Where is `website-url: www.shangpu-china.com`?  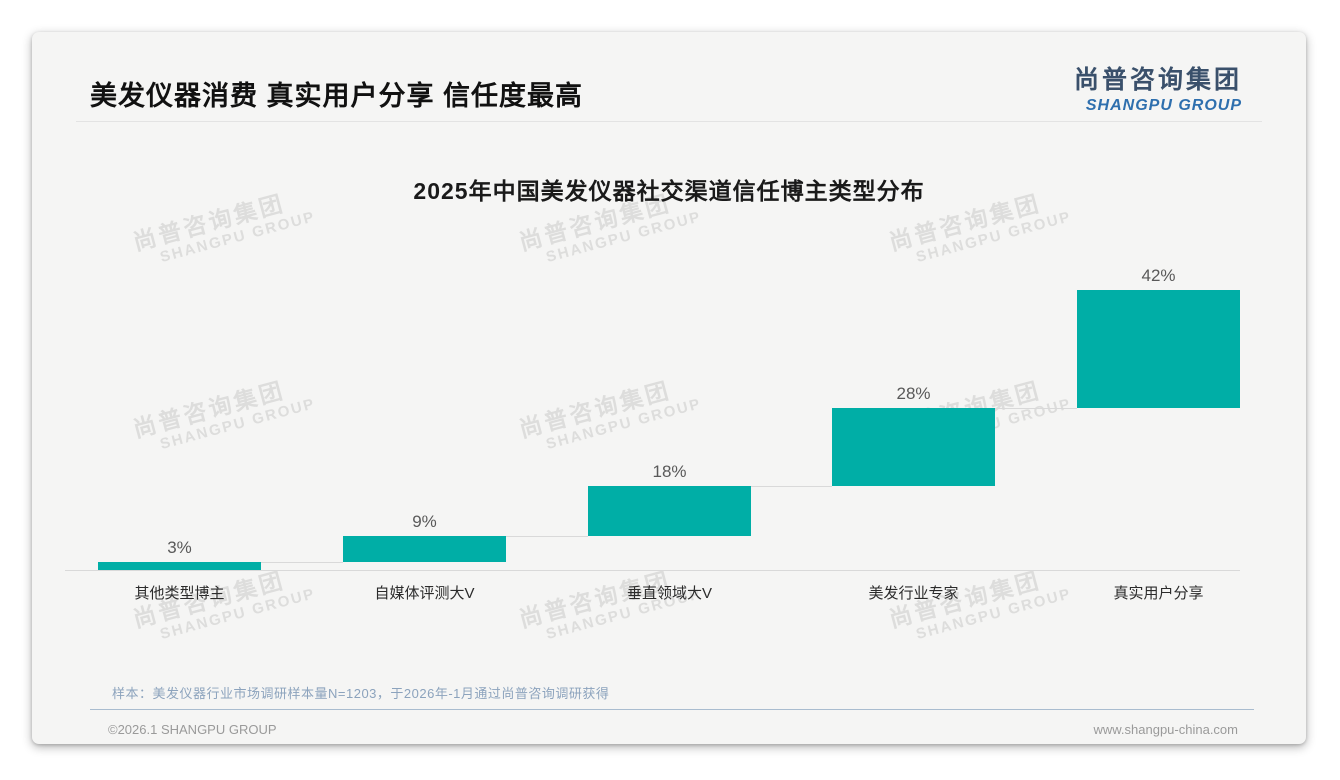 website-url: www.shangpu-china.com is located at coordinates (1165, 729).